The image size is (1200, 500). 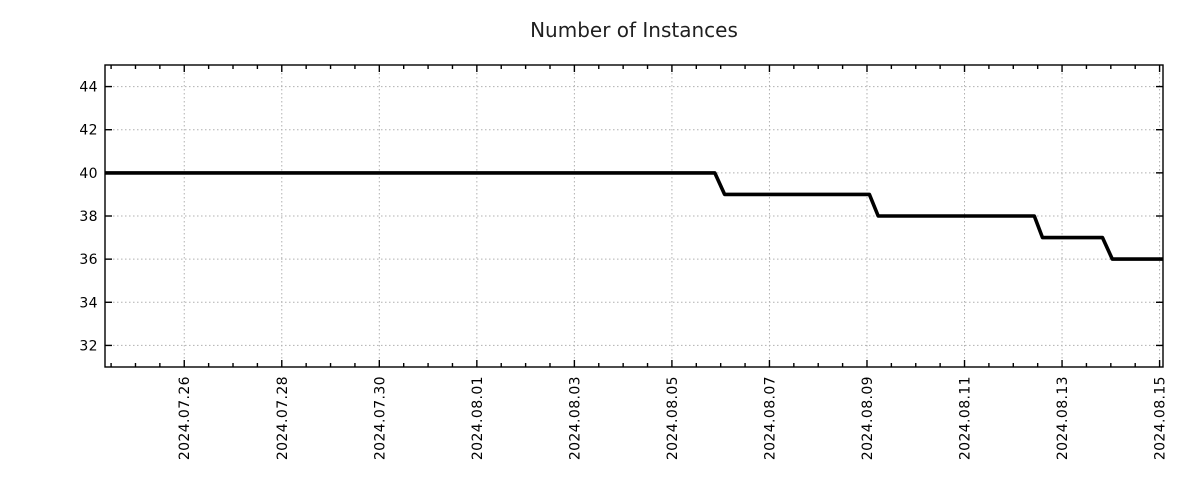 What do you see at coordinates (380, 418) in the screenshot?
I see `x-tick-label: 2024.07.30` at bounding box center [380, 418].